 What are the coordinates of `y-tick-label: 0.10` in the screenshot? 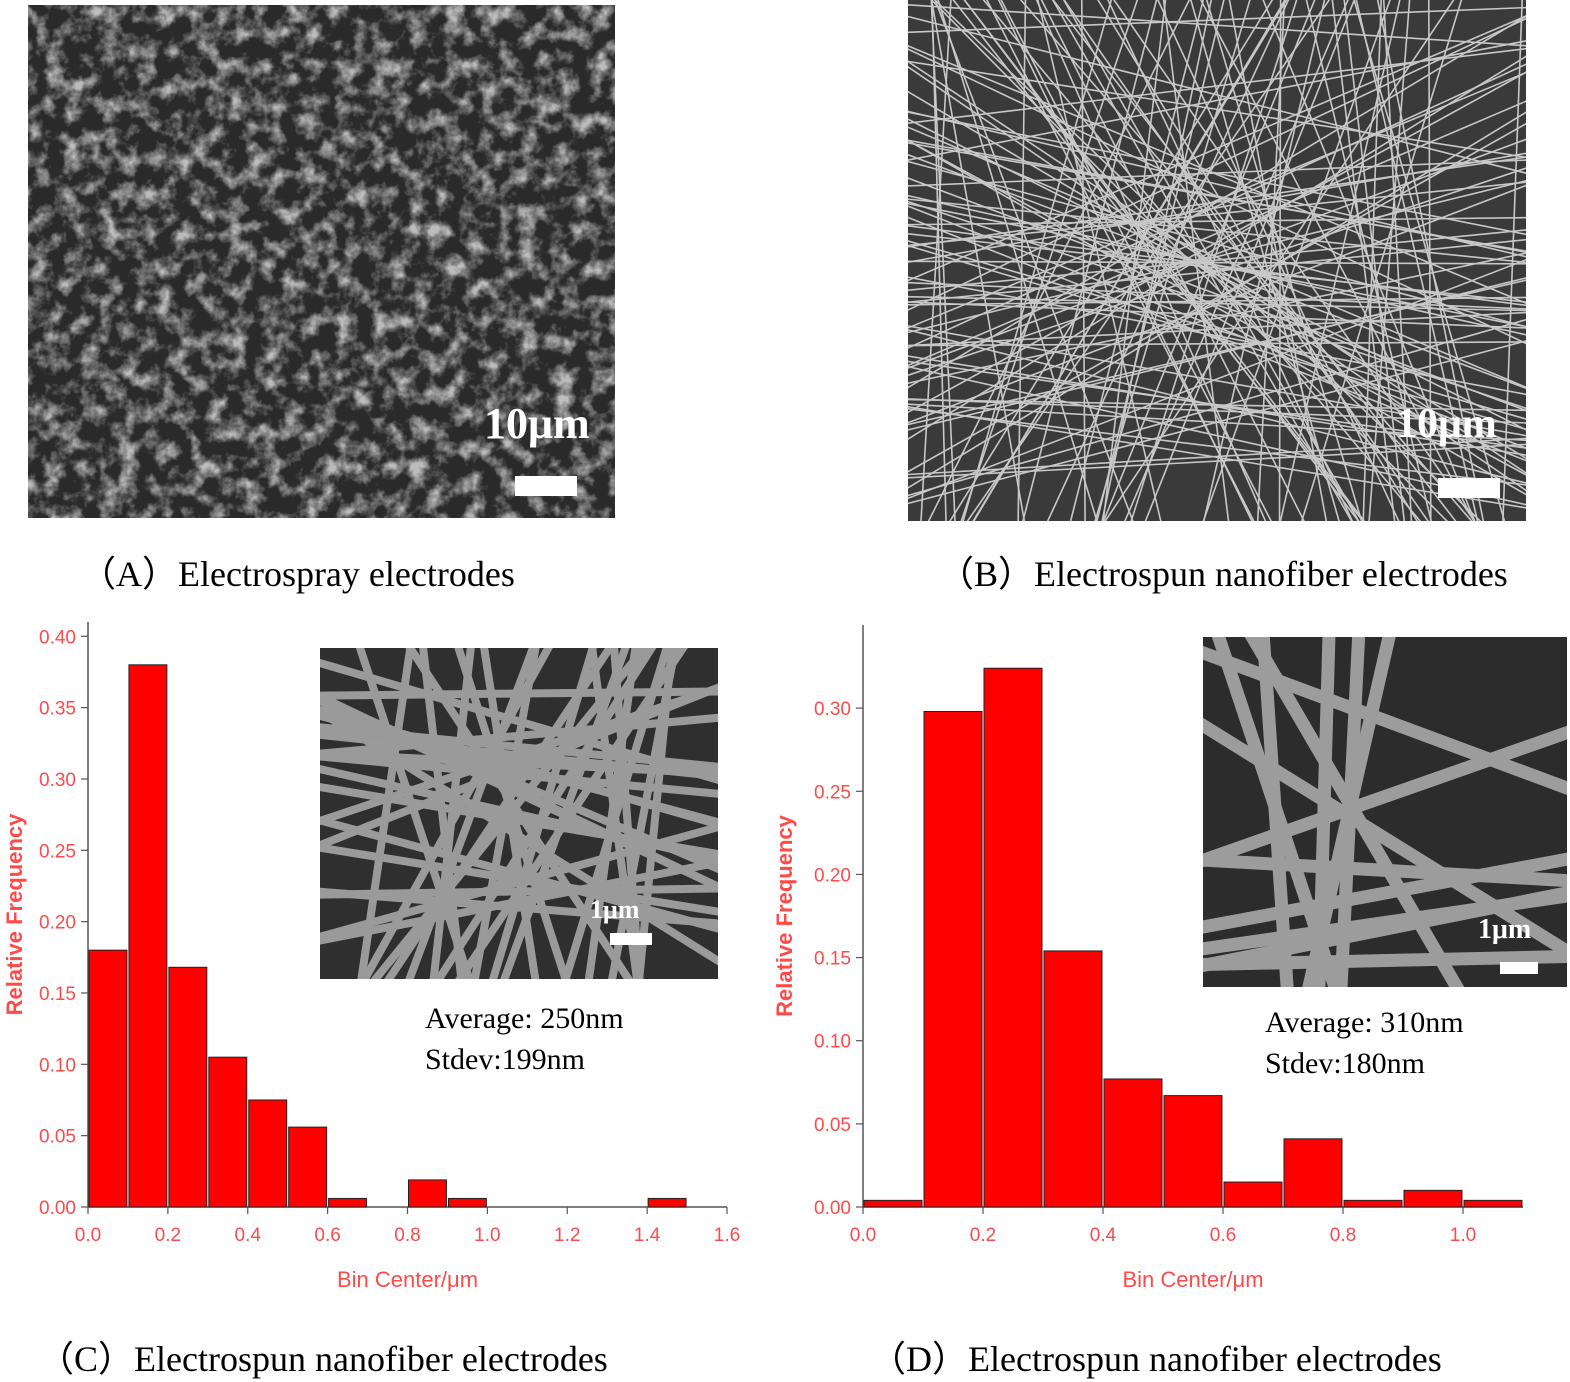 It's located at (57, 1065).